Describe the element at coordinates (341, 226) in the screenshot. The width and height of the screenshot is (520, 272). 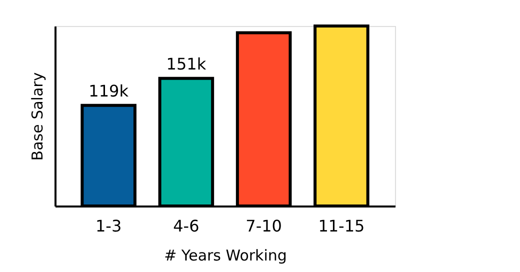
I see `x-tick-label: 11-15` at that location.